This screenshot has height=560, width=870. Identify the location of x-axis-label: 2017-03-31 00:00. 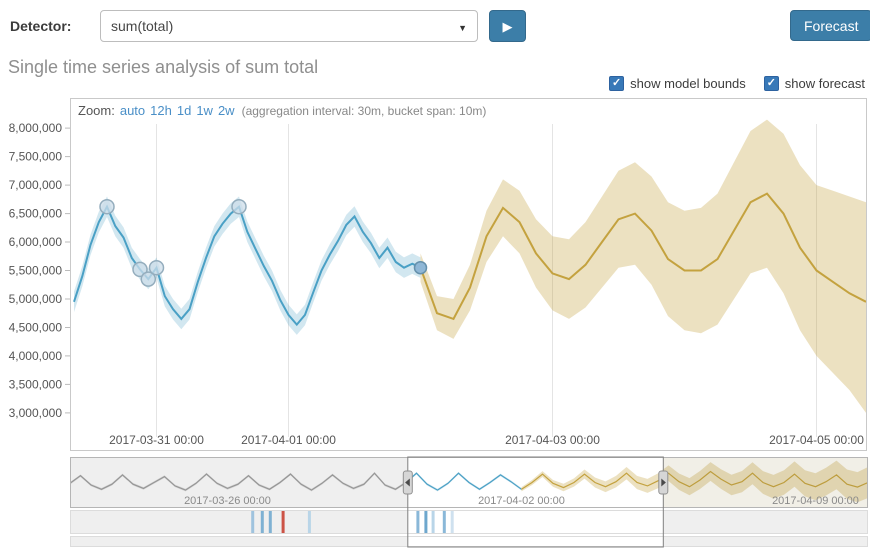
(156, 440).